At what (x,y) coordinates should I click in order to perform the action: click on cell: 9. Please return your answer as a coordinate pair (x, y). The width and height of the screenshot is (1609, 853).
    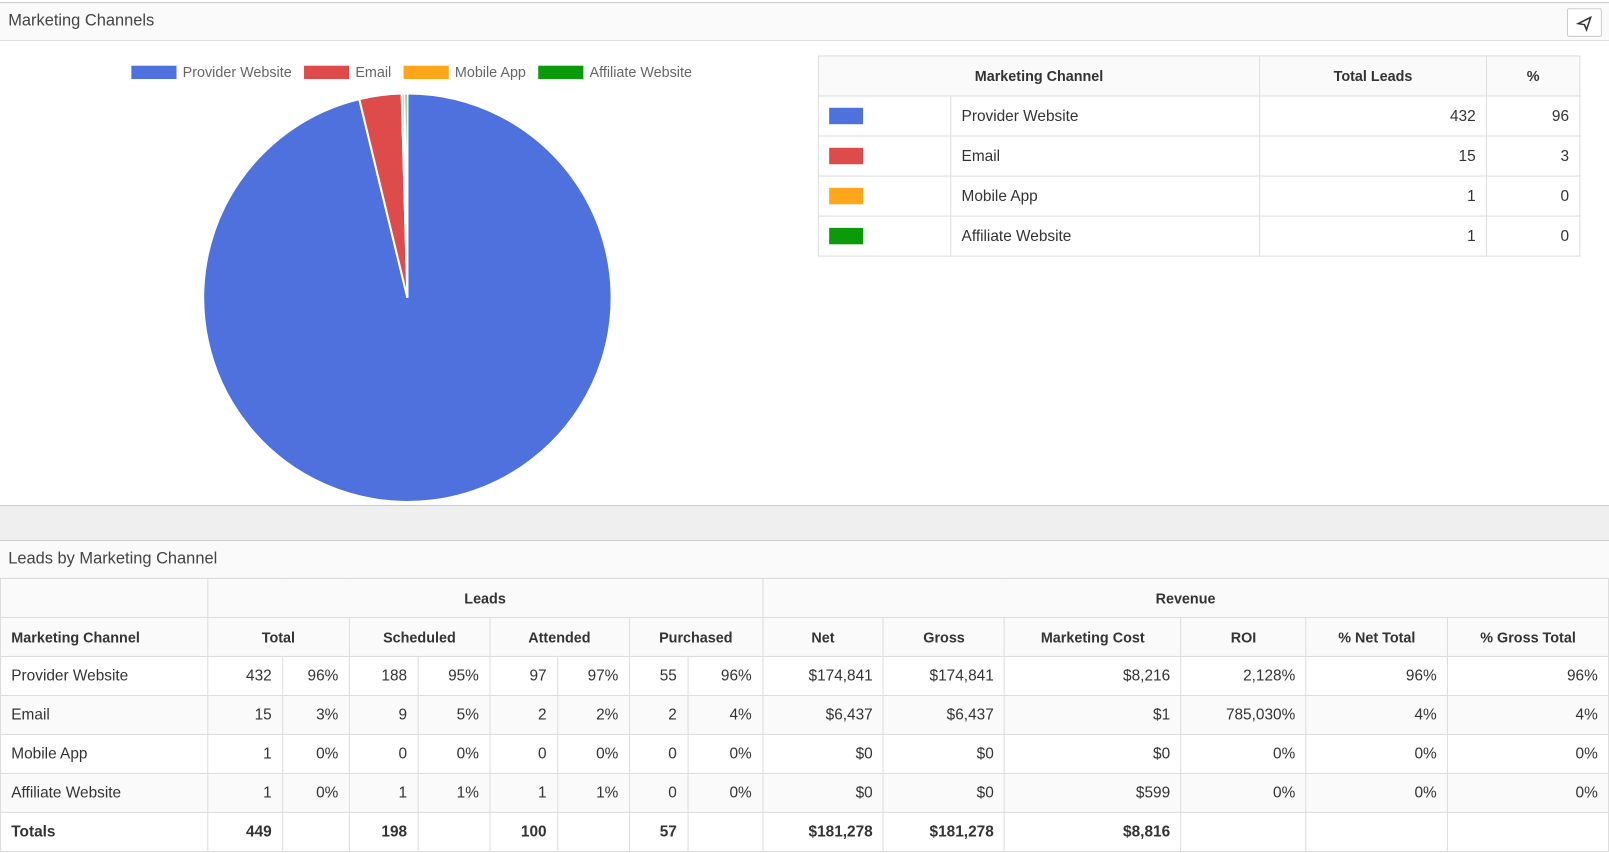
    Looking at the image, I should click on (383, 714).